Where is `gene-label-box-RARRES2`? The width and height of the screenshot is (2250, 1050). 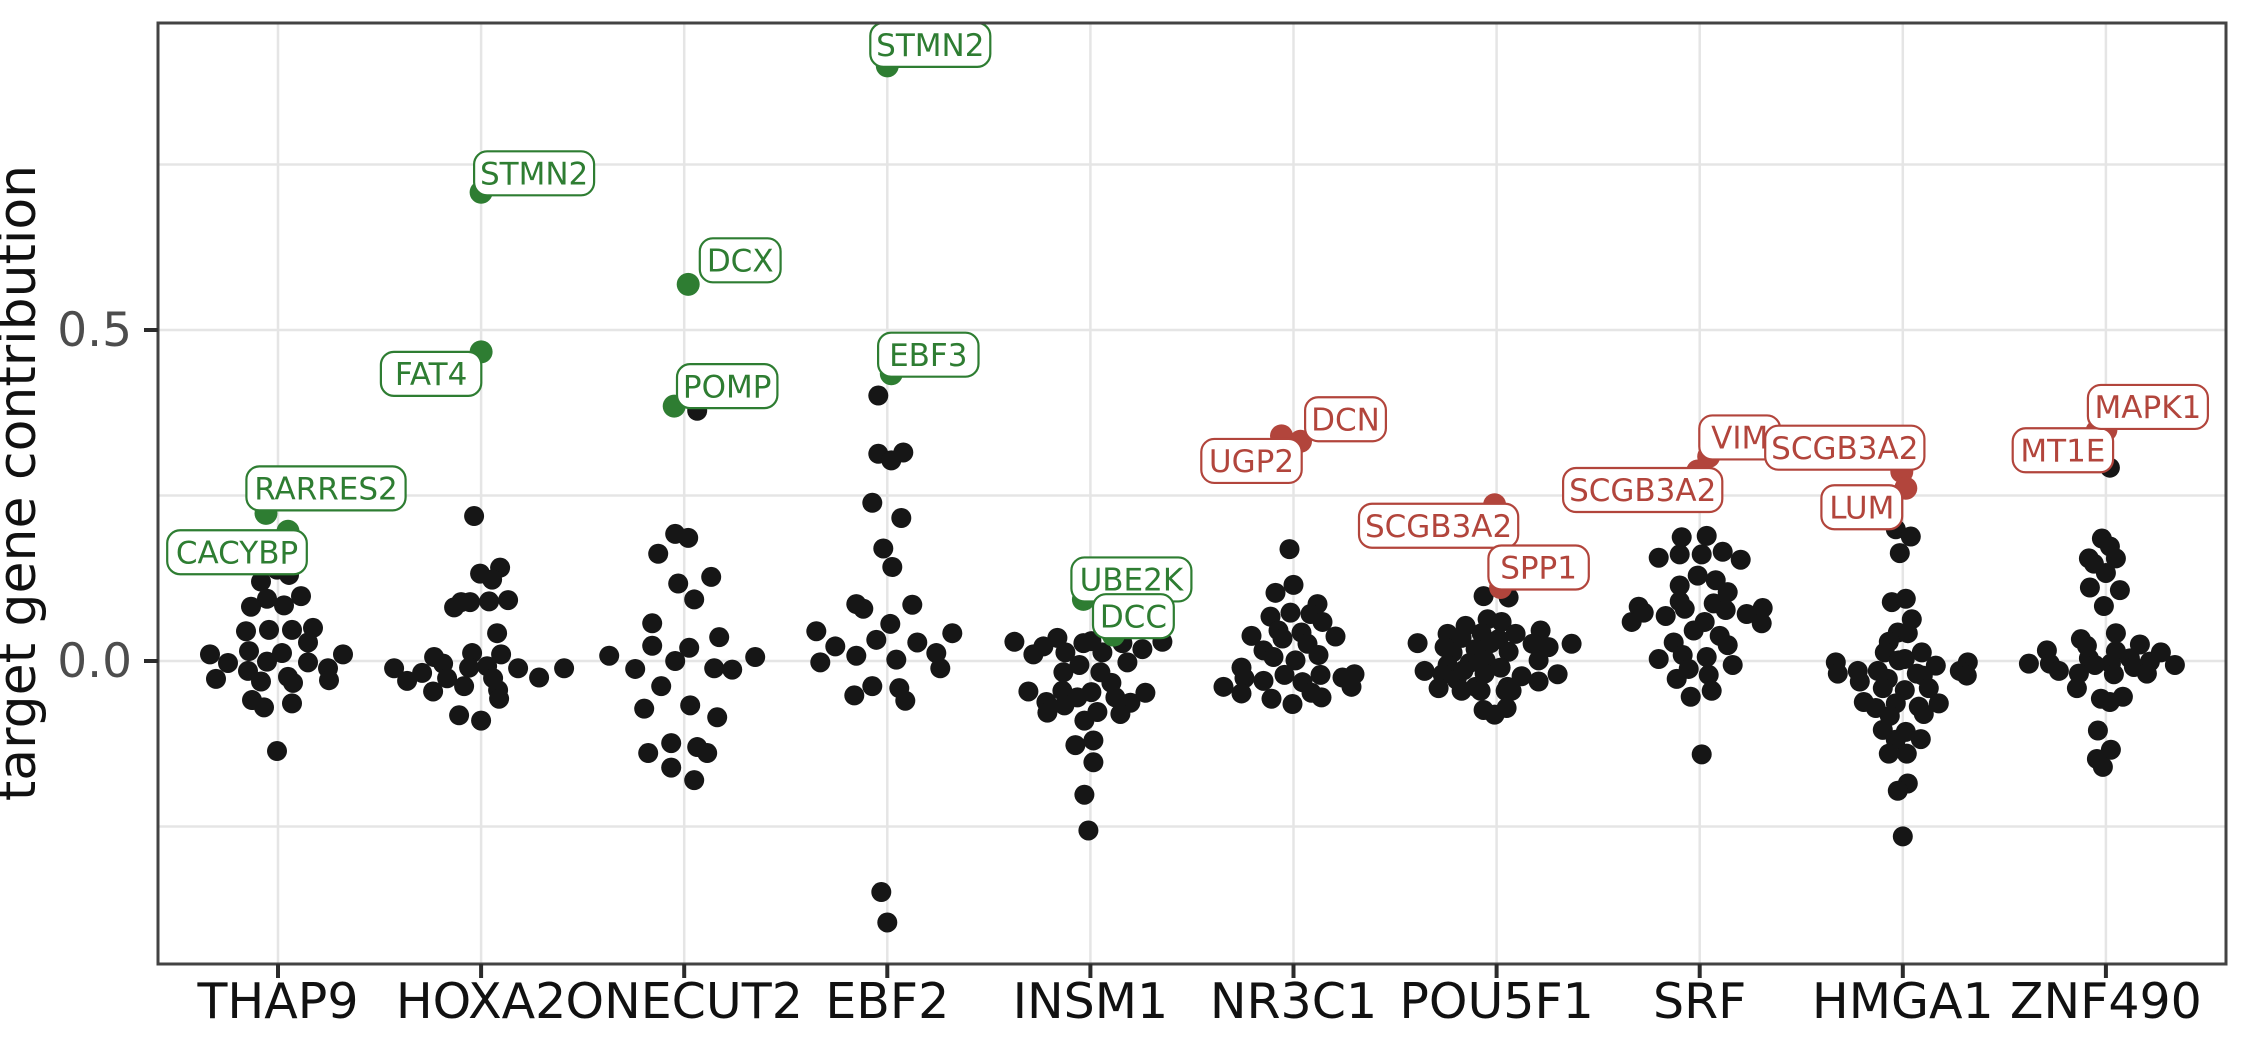 gene-label-box-RARRES2 is located at coordinates (326, 488).